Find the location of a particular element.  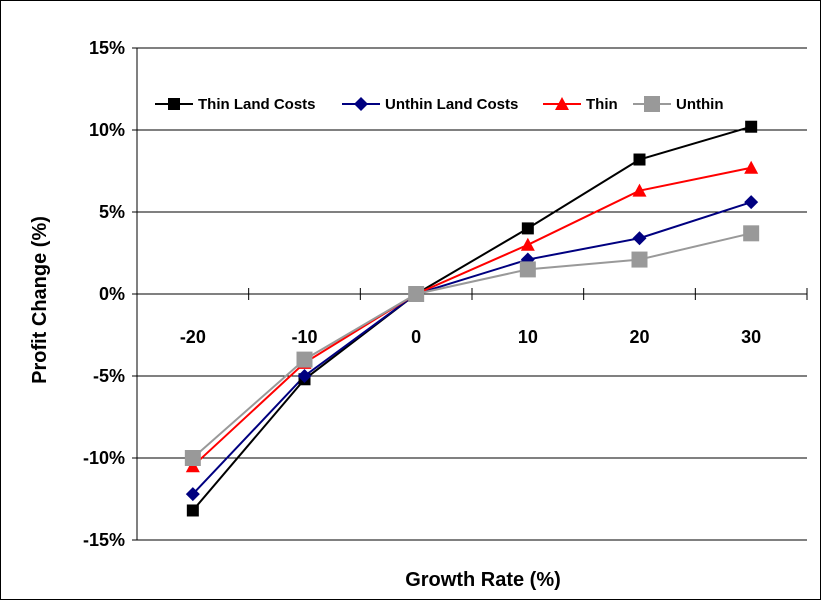

x-tick-label: 30 is located at coordinates (751, 337).